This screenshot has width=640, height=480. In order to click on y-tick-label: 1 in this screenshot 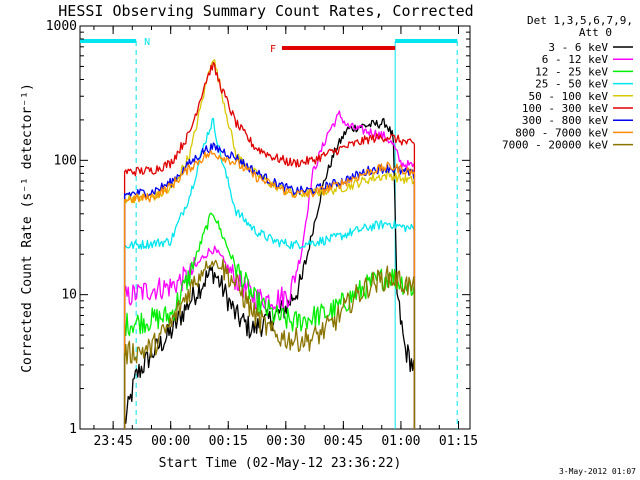, I will do `click(73, 429)`.